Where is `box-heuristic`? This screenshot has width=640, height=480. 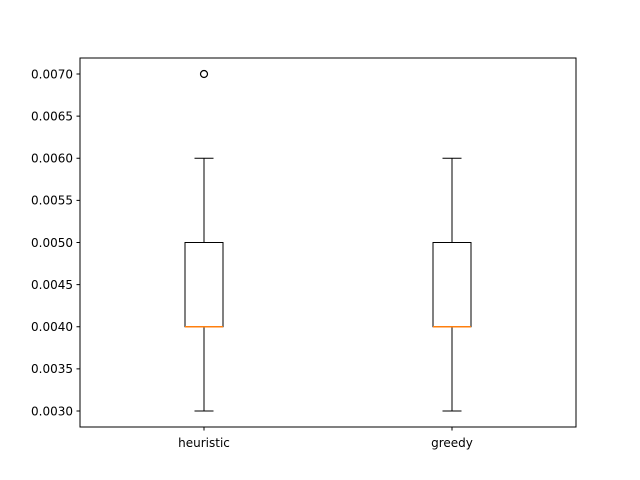
box-heuristic is located at coordinates (204, 240).